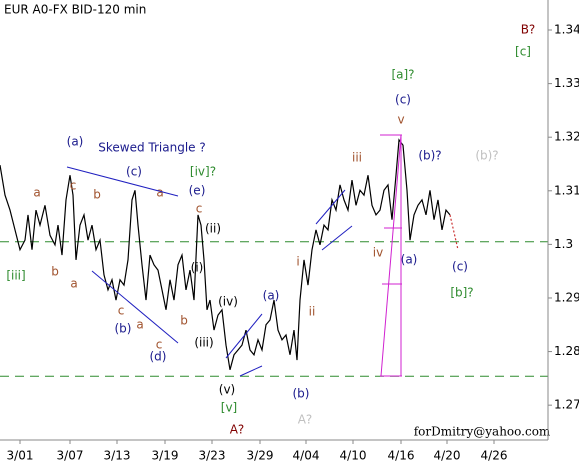  I want to click on annotation: [iii], so click(15, 276).